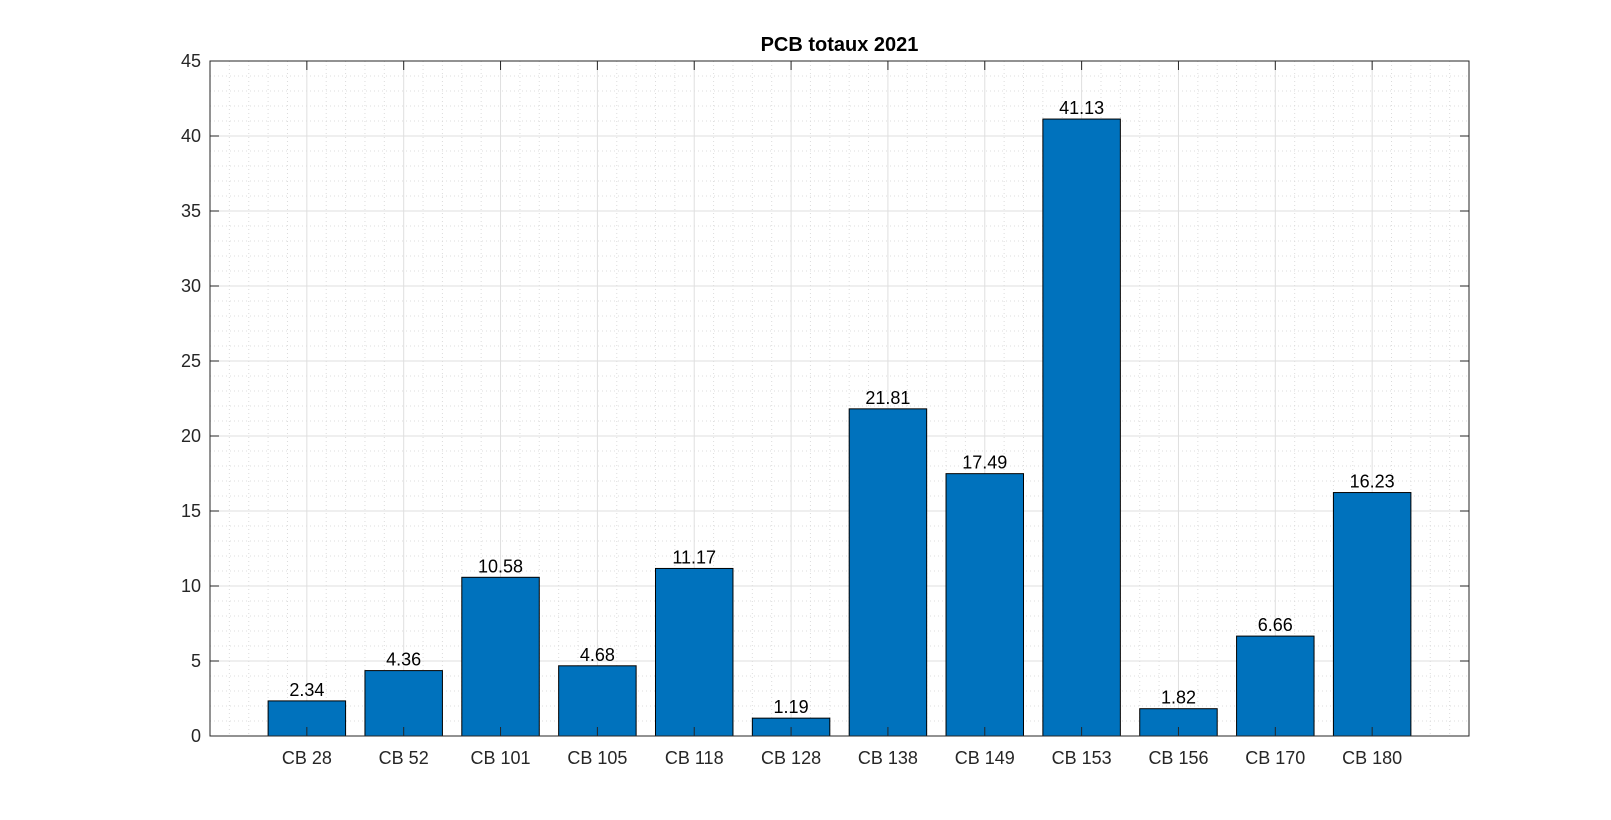 This screenshot has width=1611, height=820. What do you see at coordinates (1372, 758) in the screenshot?
I see `x-tick-label: CB 180` at bounding box center [1372, 758].